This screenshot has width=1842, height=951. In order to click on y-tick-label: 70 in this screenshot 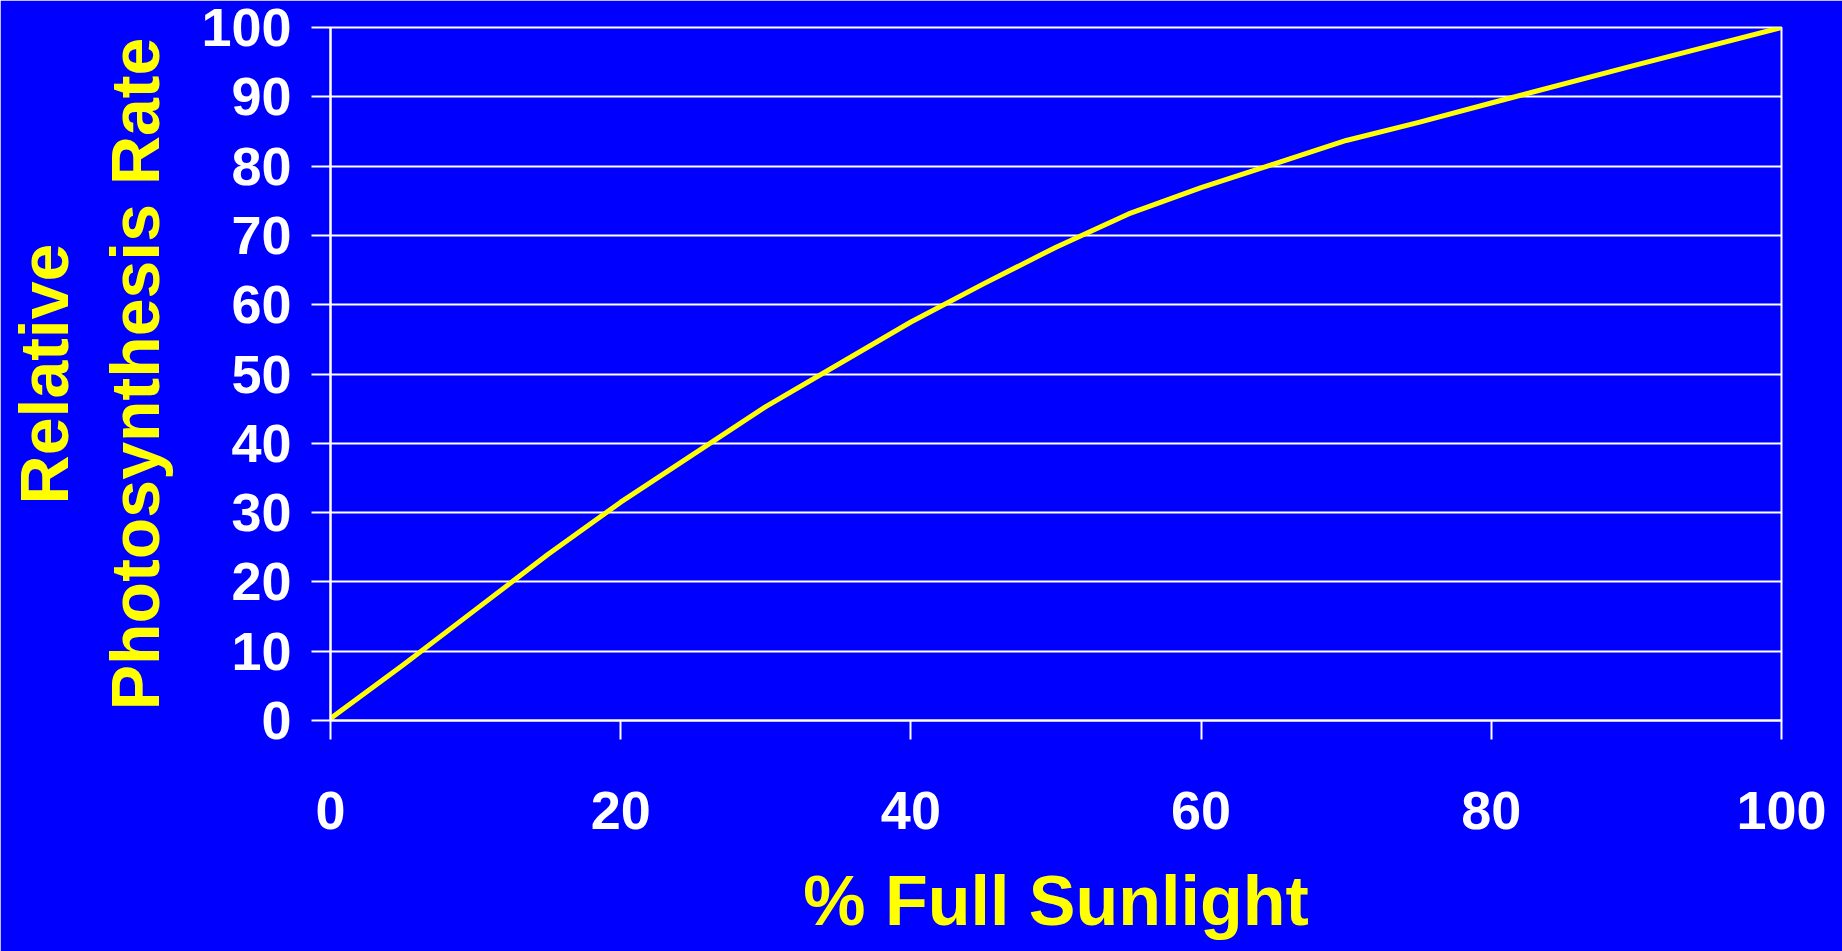, I will do `click(261, 234)`.